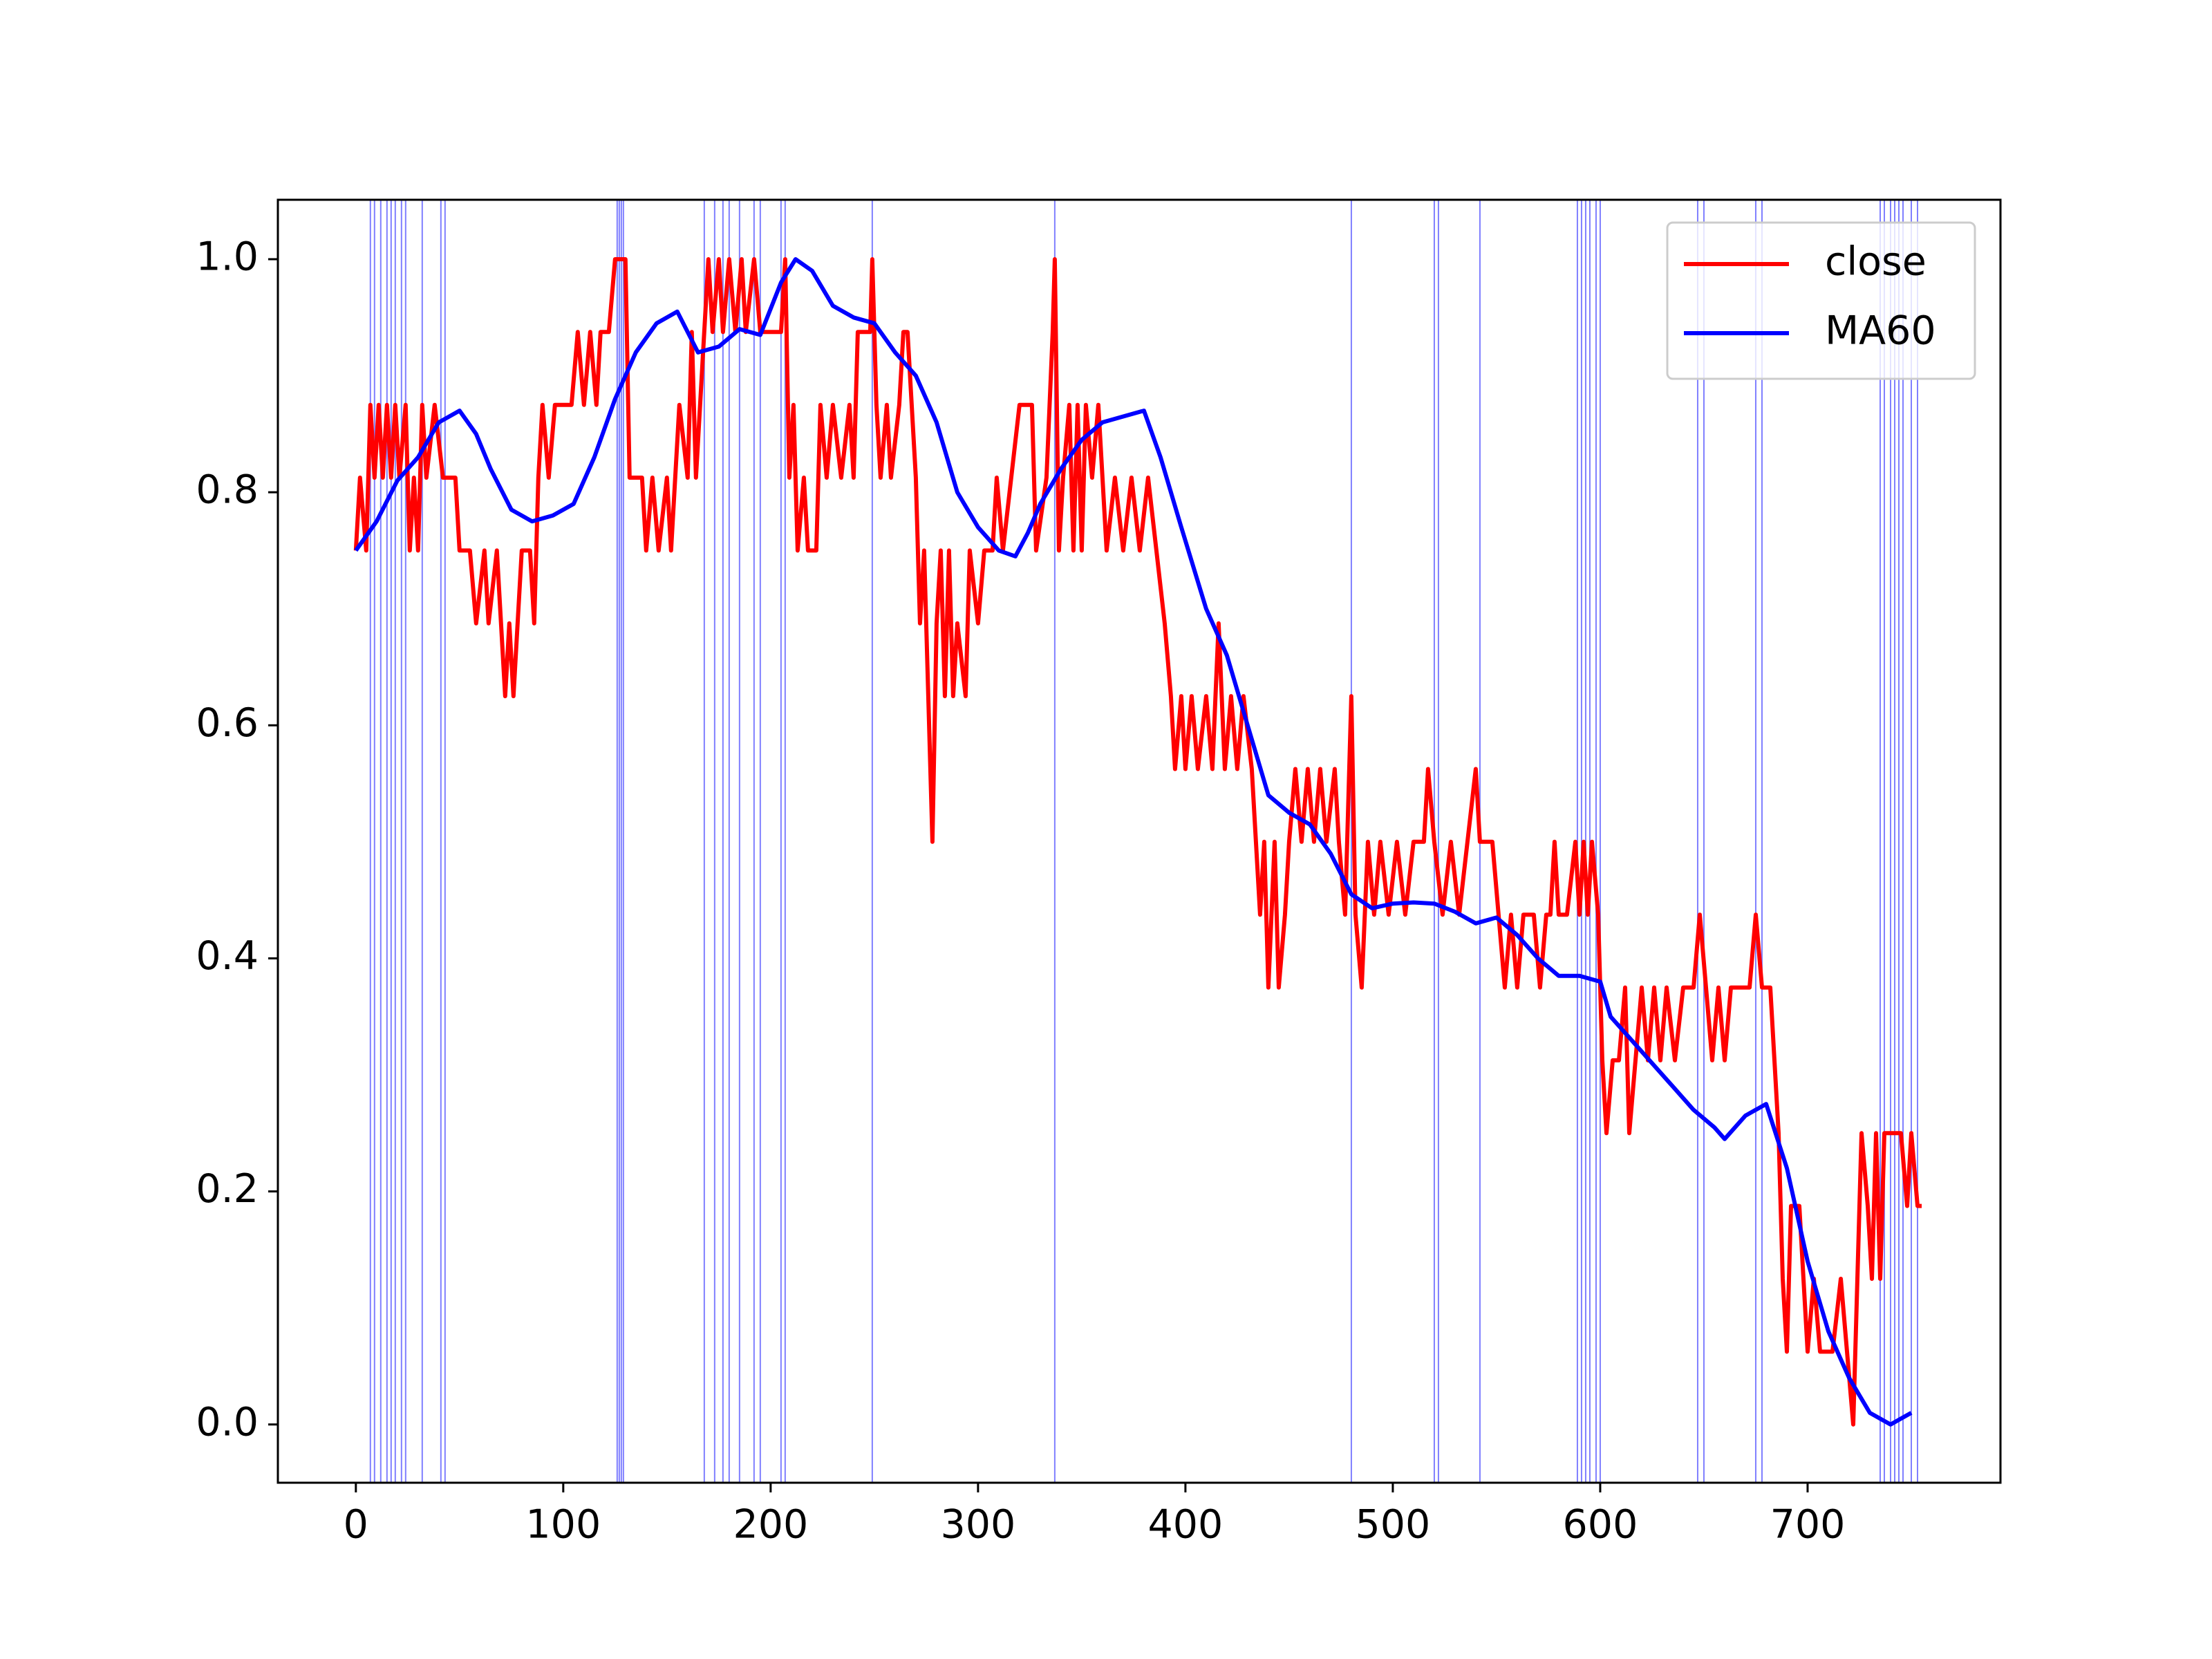  Describe the element at coordinates (1876, 262) in the screenshot. I see `legend-label: close` at that location.